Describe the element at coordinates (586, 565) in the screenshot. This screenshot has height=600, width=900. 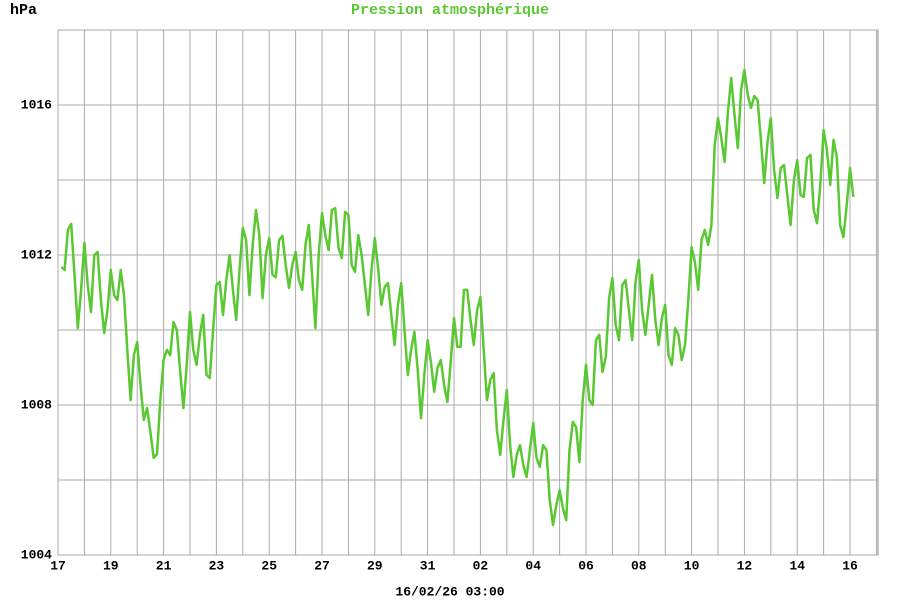
I see `x-tick-label: 06` at that location.